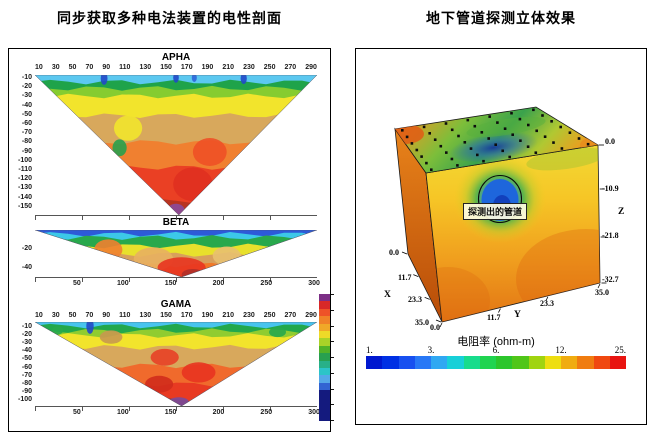  Describe the element at coordinates (218, 283) in the screenshot. I see `tick-label: 200` at that location.